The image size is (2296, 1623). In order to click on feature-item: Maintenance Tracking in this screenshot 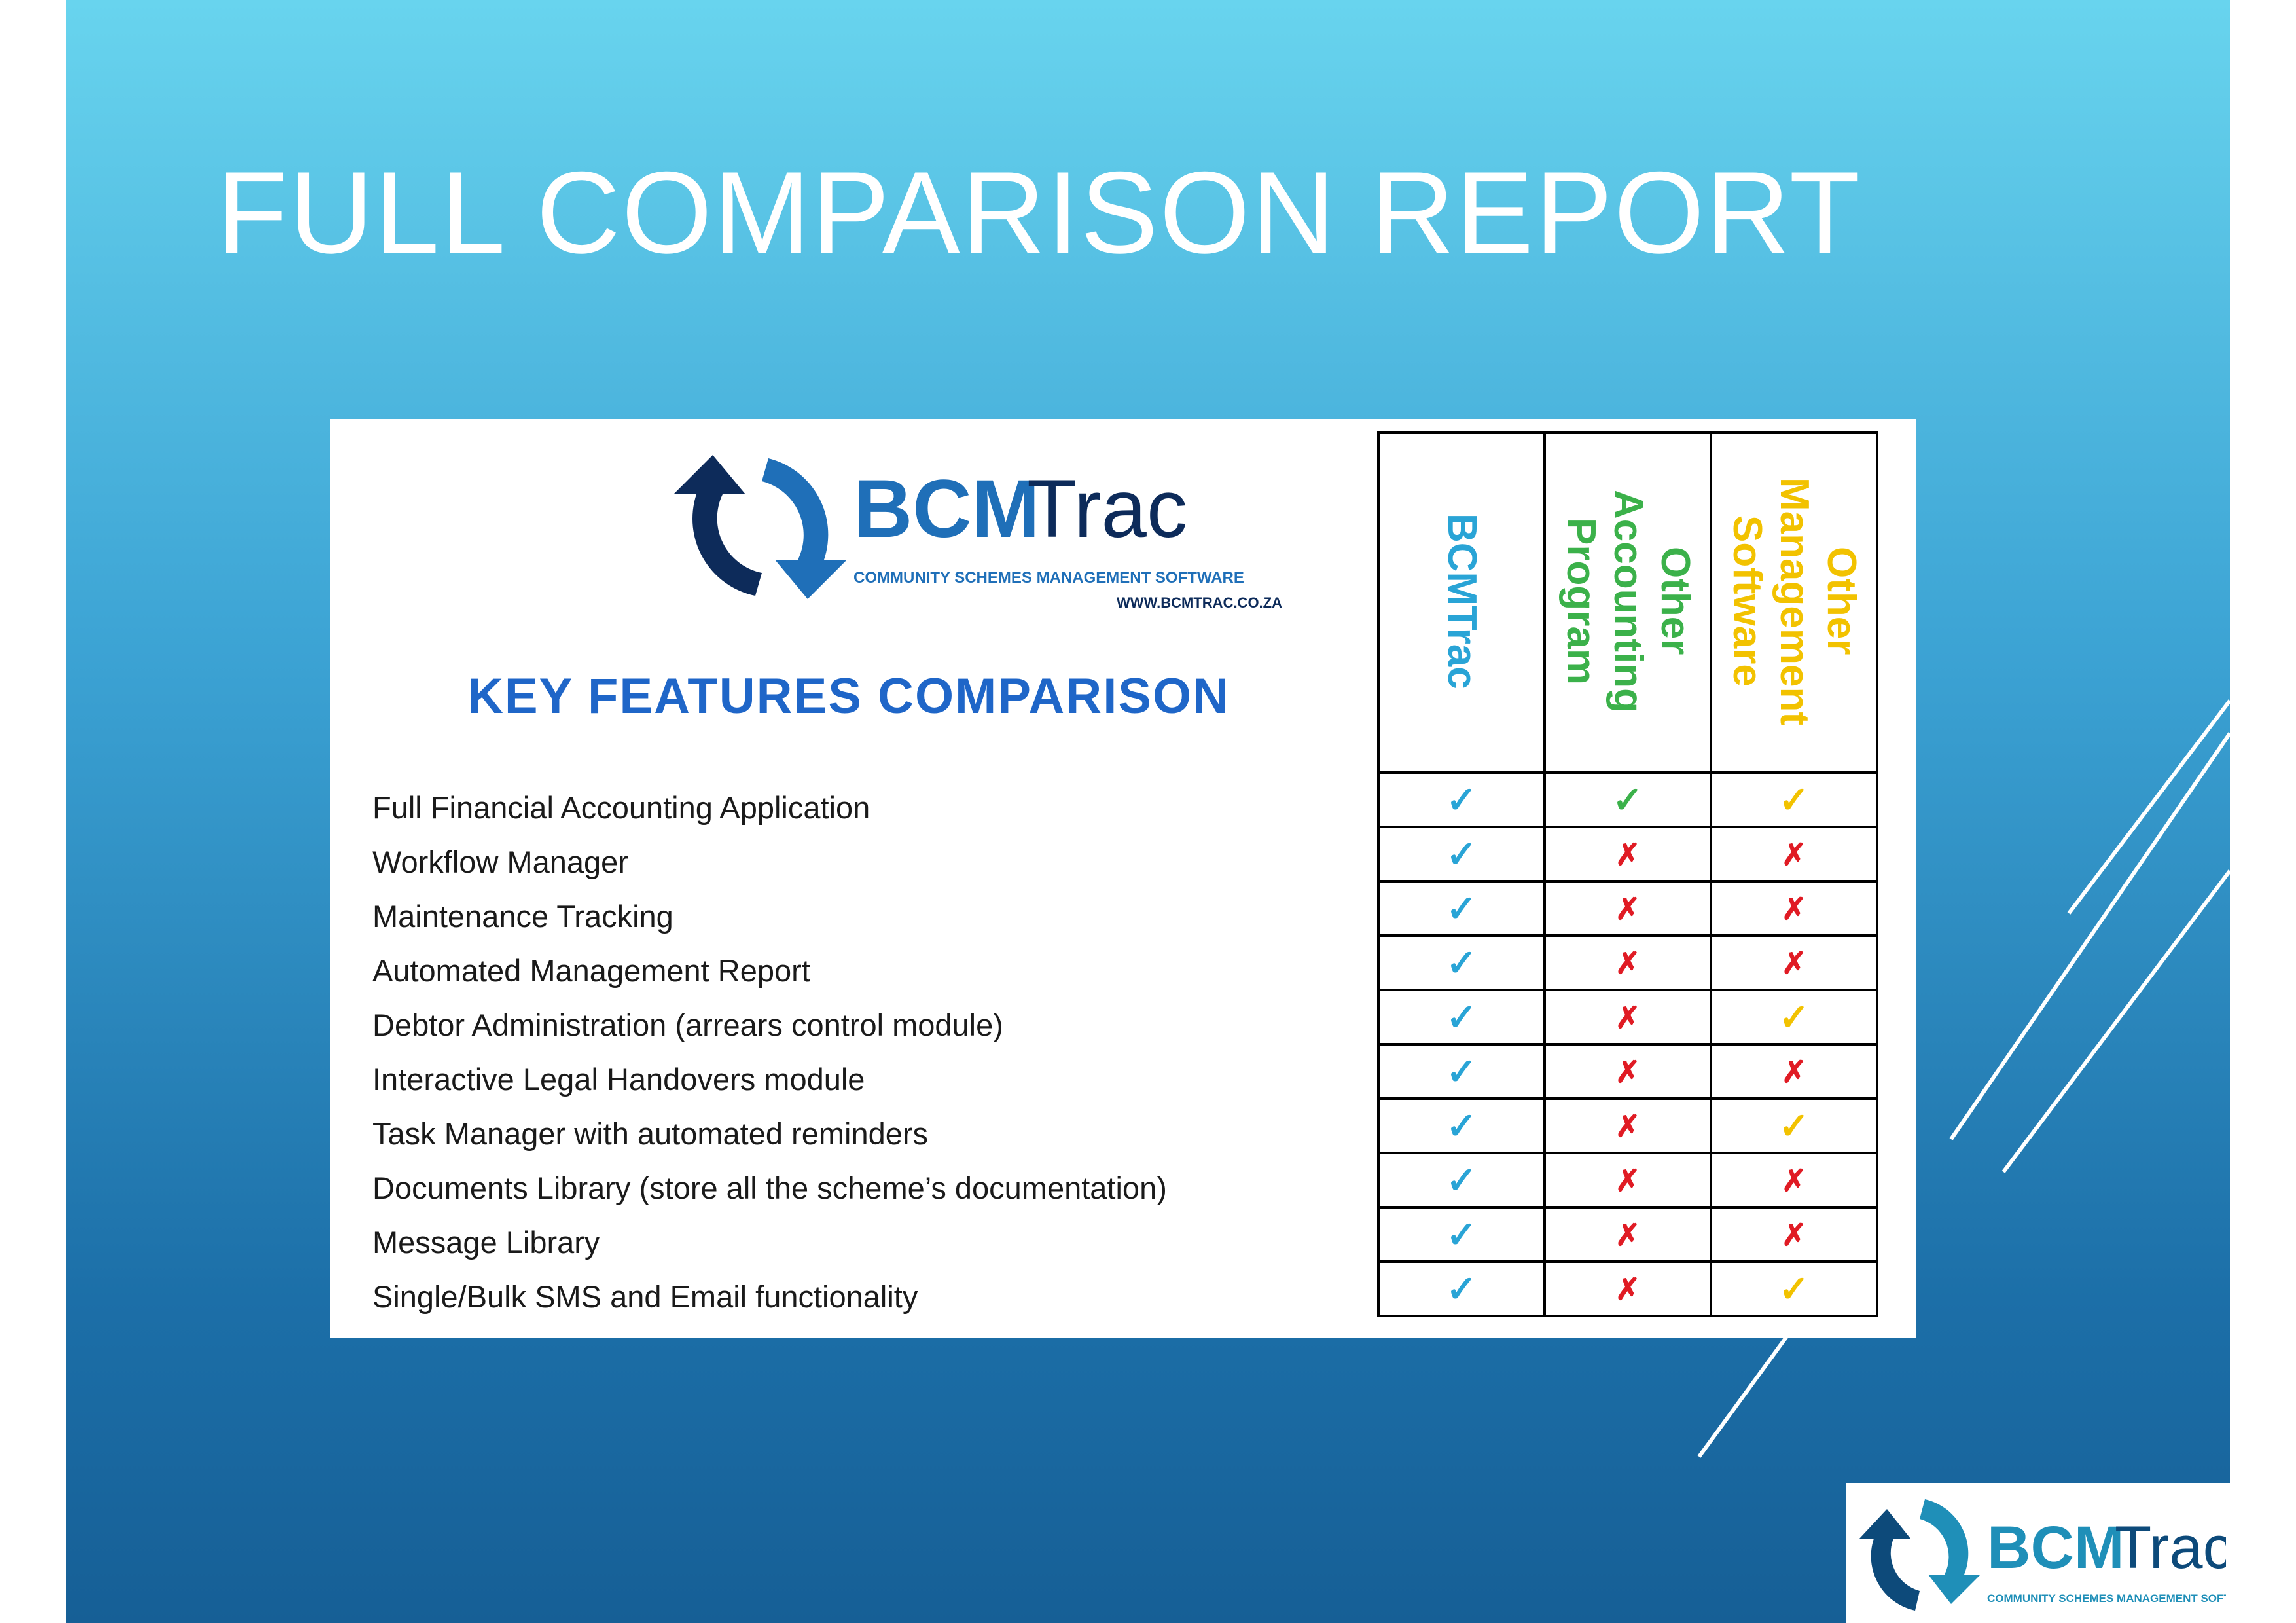, I will do `click(522, 916)`.